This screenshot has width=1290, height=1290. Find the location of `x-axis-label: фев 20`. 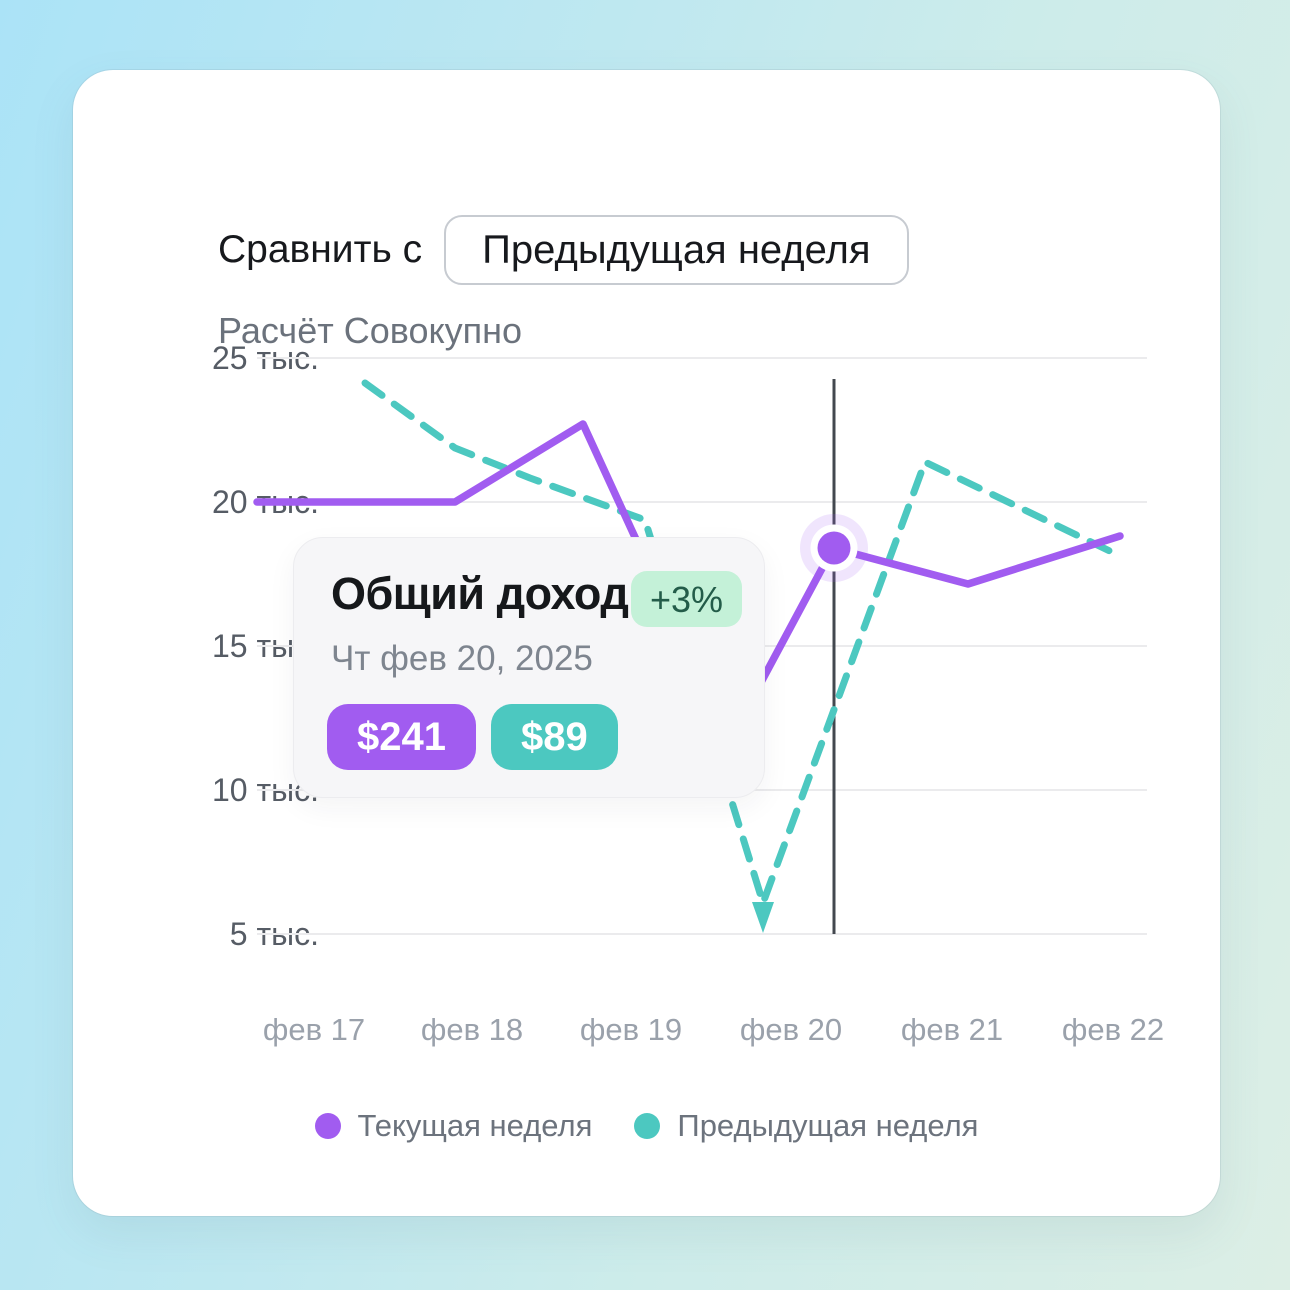

x-axis-label: фев 20 is located at coordinates (791, 1029).